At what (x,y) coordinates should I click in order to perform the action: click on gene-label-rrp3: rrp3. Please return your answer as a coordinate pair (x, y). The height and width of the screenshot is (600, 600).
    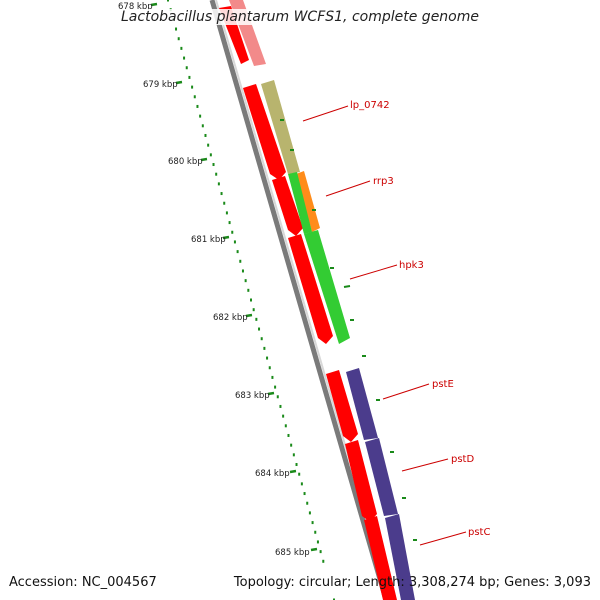
    Looking at the image, I should click on (383, 181).